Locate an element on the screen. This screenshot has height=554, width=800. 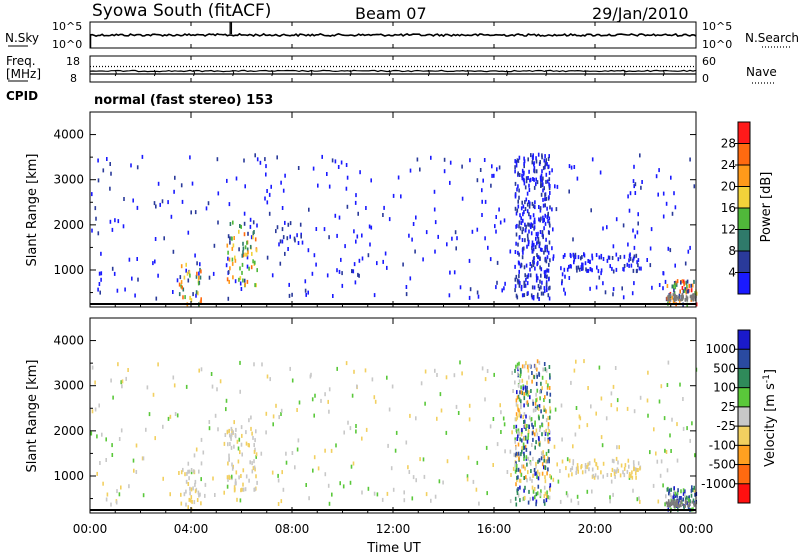
velocity-ground-point is located at coordinates (673, 501).